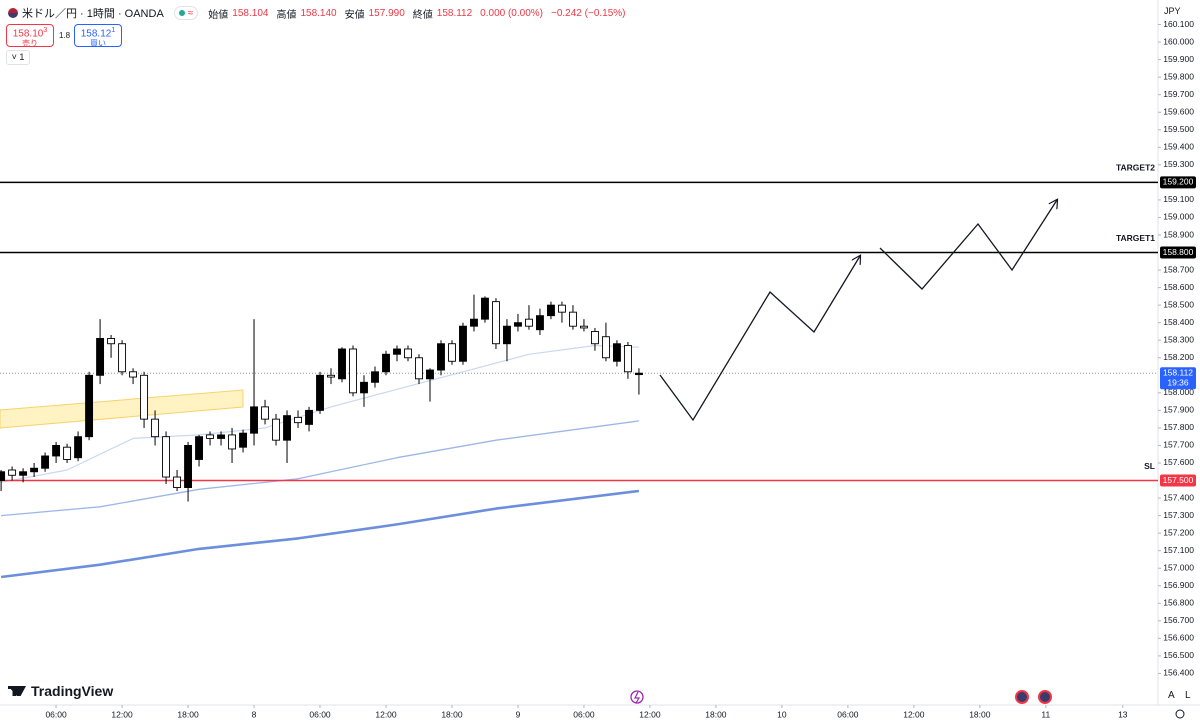 This screenshot has height=725, width=1200. What do you see at coordinates (716, 714) in the screenshot?
I see `x-tick-label: 18:00` at bounding box center [716, 714].